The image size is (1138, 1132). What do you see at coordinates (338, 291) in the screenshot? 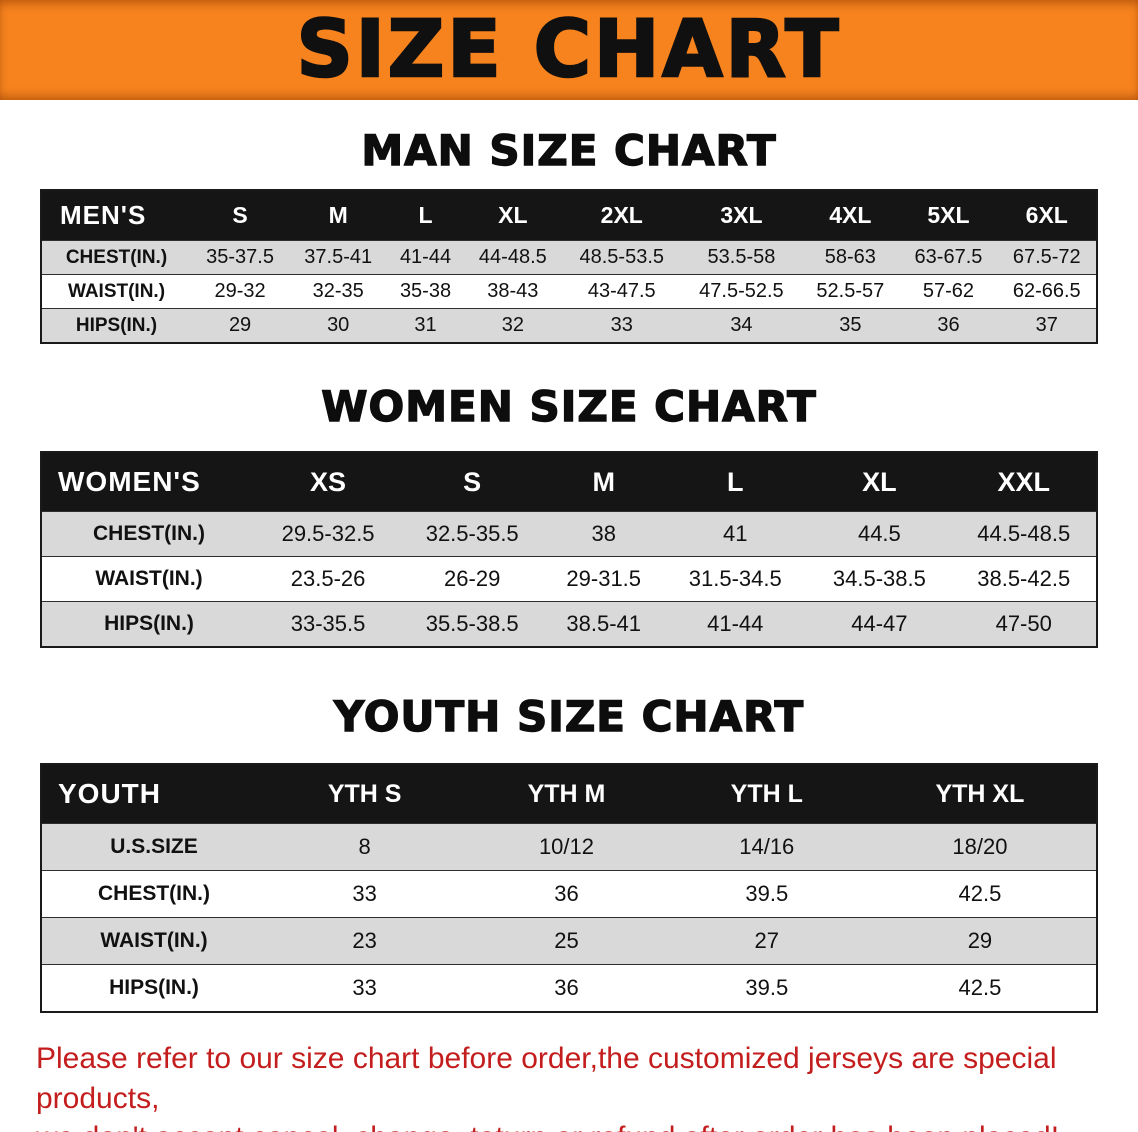
I see `table-cell: 32-35` at bounding box center [338, 291].